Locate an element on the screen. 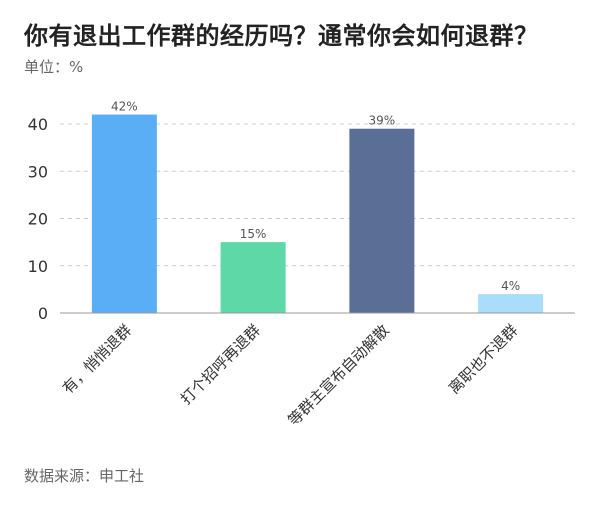  category-label: 等群主宣布自动解散 is located at coordinates (339, 375).